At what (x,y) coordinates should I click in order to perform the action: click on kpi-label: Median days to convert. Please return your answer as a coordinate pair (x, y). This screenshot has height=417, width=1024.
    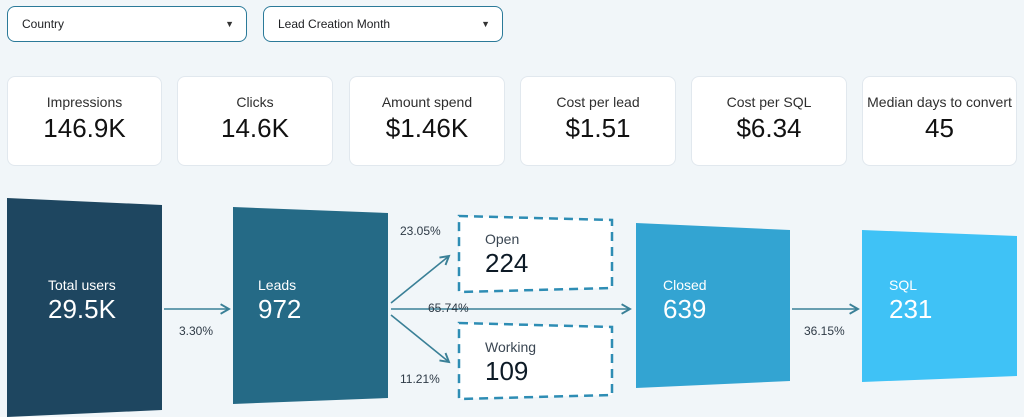
    Looking at the image, I should click on (939, 102).